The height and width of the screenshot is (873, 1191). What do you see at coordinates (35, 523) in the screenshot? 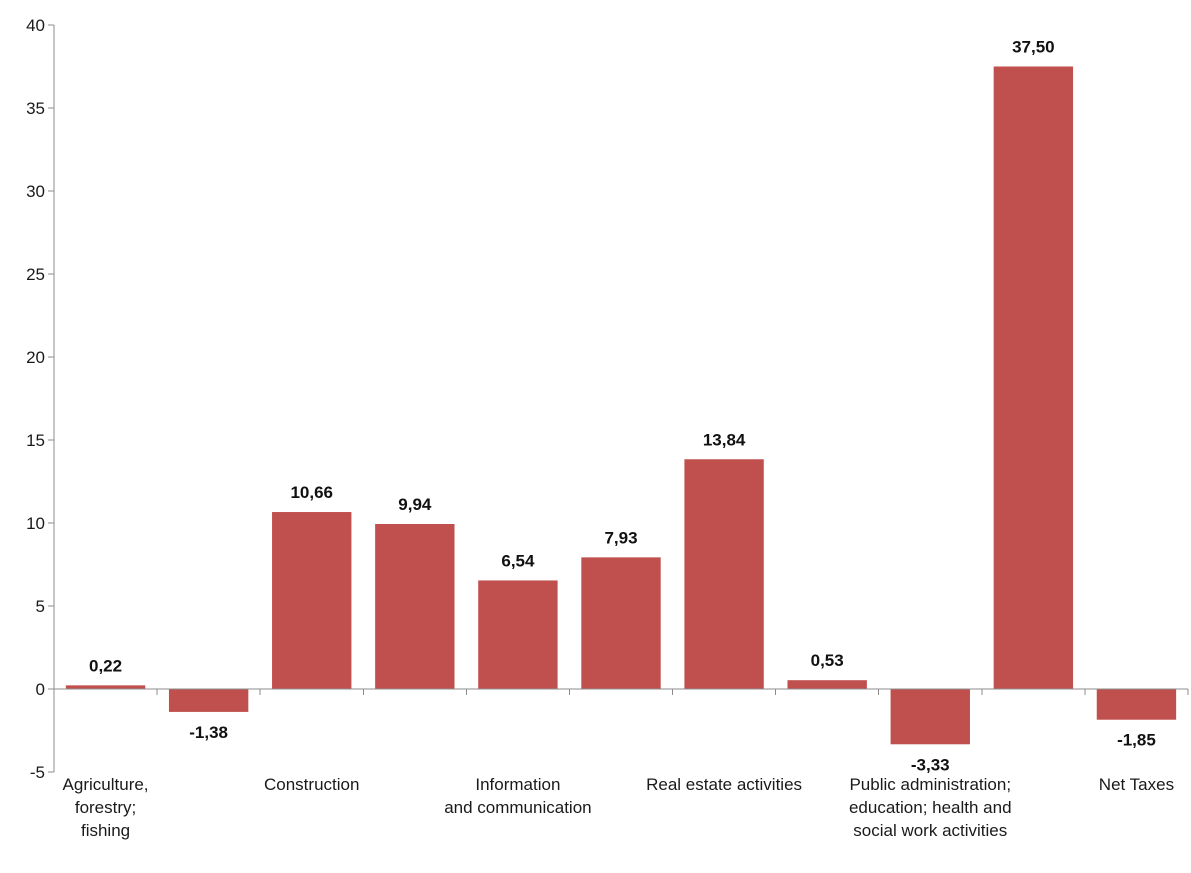
I see `y-tick-label: 10` at bounding box center [35, 523].